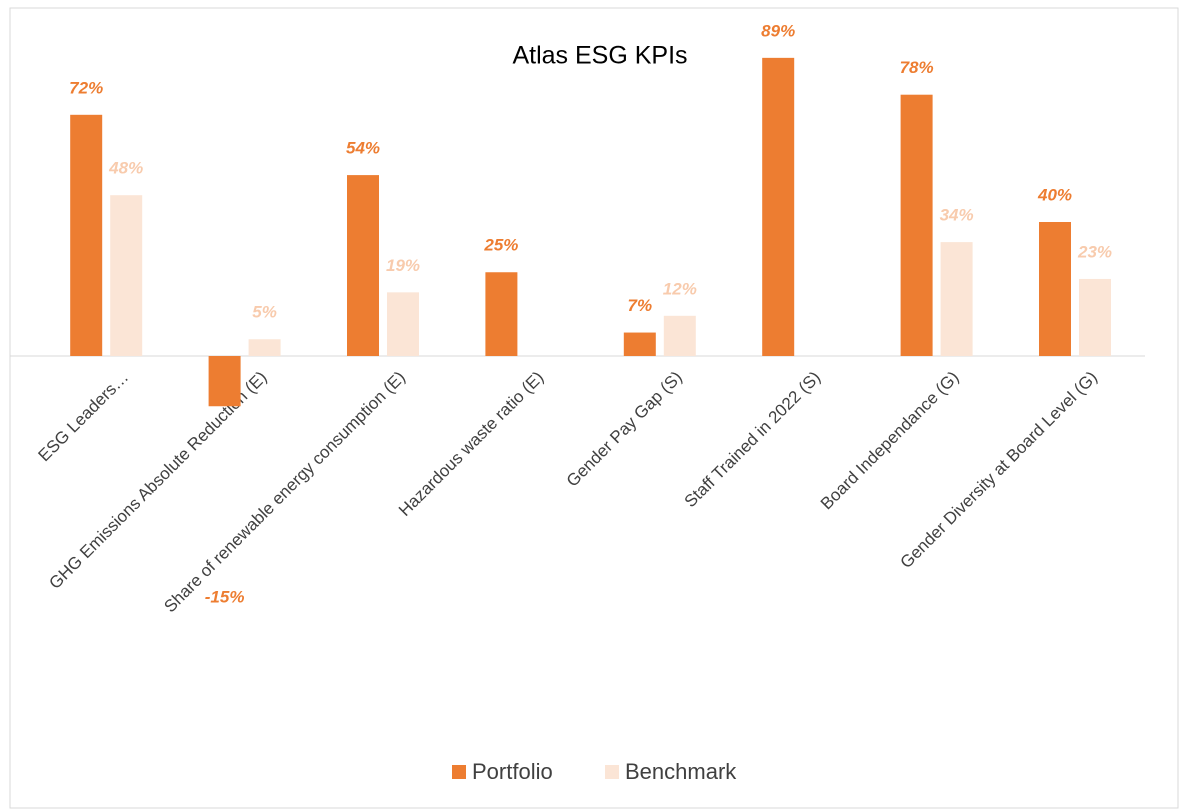 The height and width of the screenshot is (812, 1181). I want to click on data-label: 54%, so click(363, 148).